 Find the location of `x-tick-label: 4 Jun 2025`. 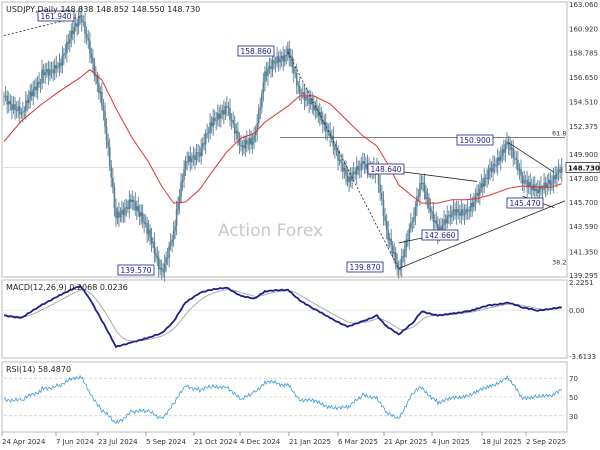

x-tick-label: 4 Jun 2025 is located at coordinates (451, 442).